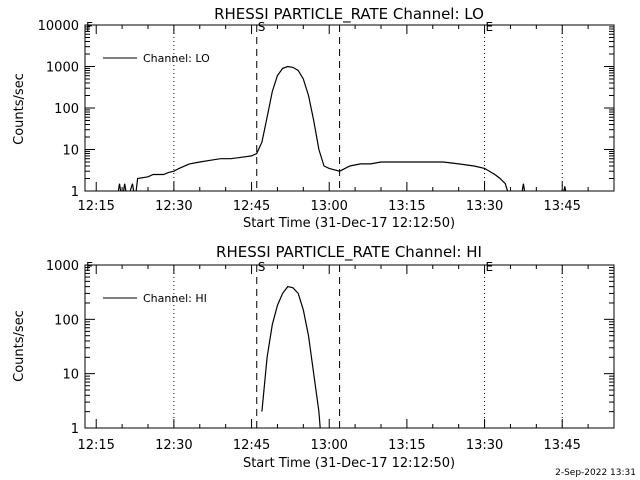 The height and width of the screenshot is (480, 640). Describe the element at coordinates (595, 473) in the screenshot. I see `generation-timestamp: 2-Sep-2022 13:31` at that location.